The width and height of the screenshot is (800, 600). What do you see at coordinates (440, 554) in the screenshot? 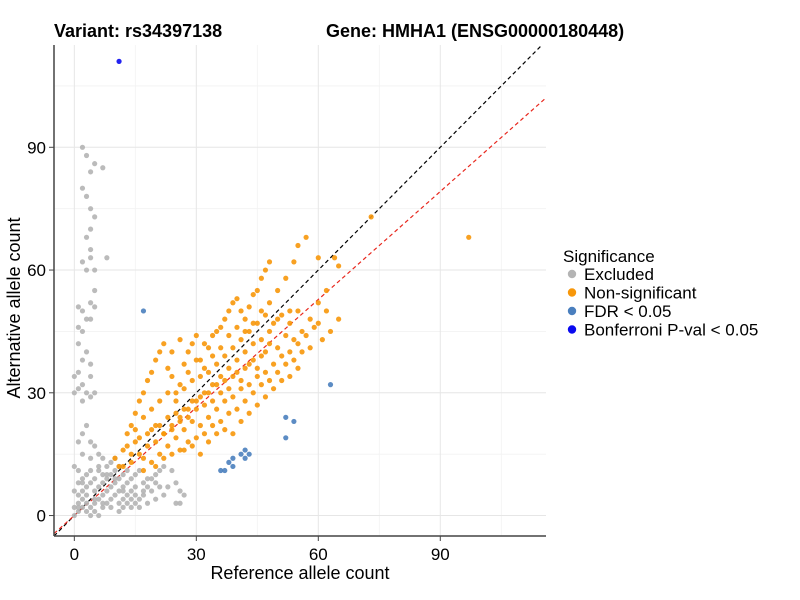
I see `x-tick-label: 90` at bounding box center [440, 554].